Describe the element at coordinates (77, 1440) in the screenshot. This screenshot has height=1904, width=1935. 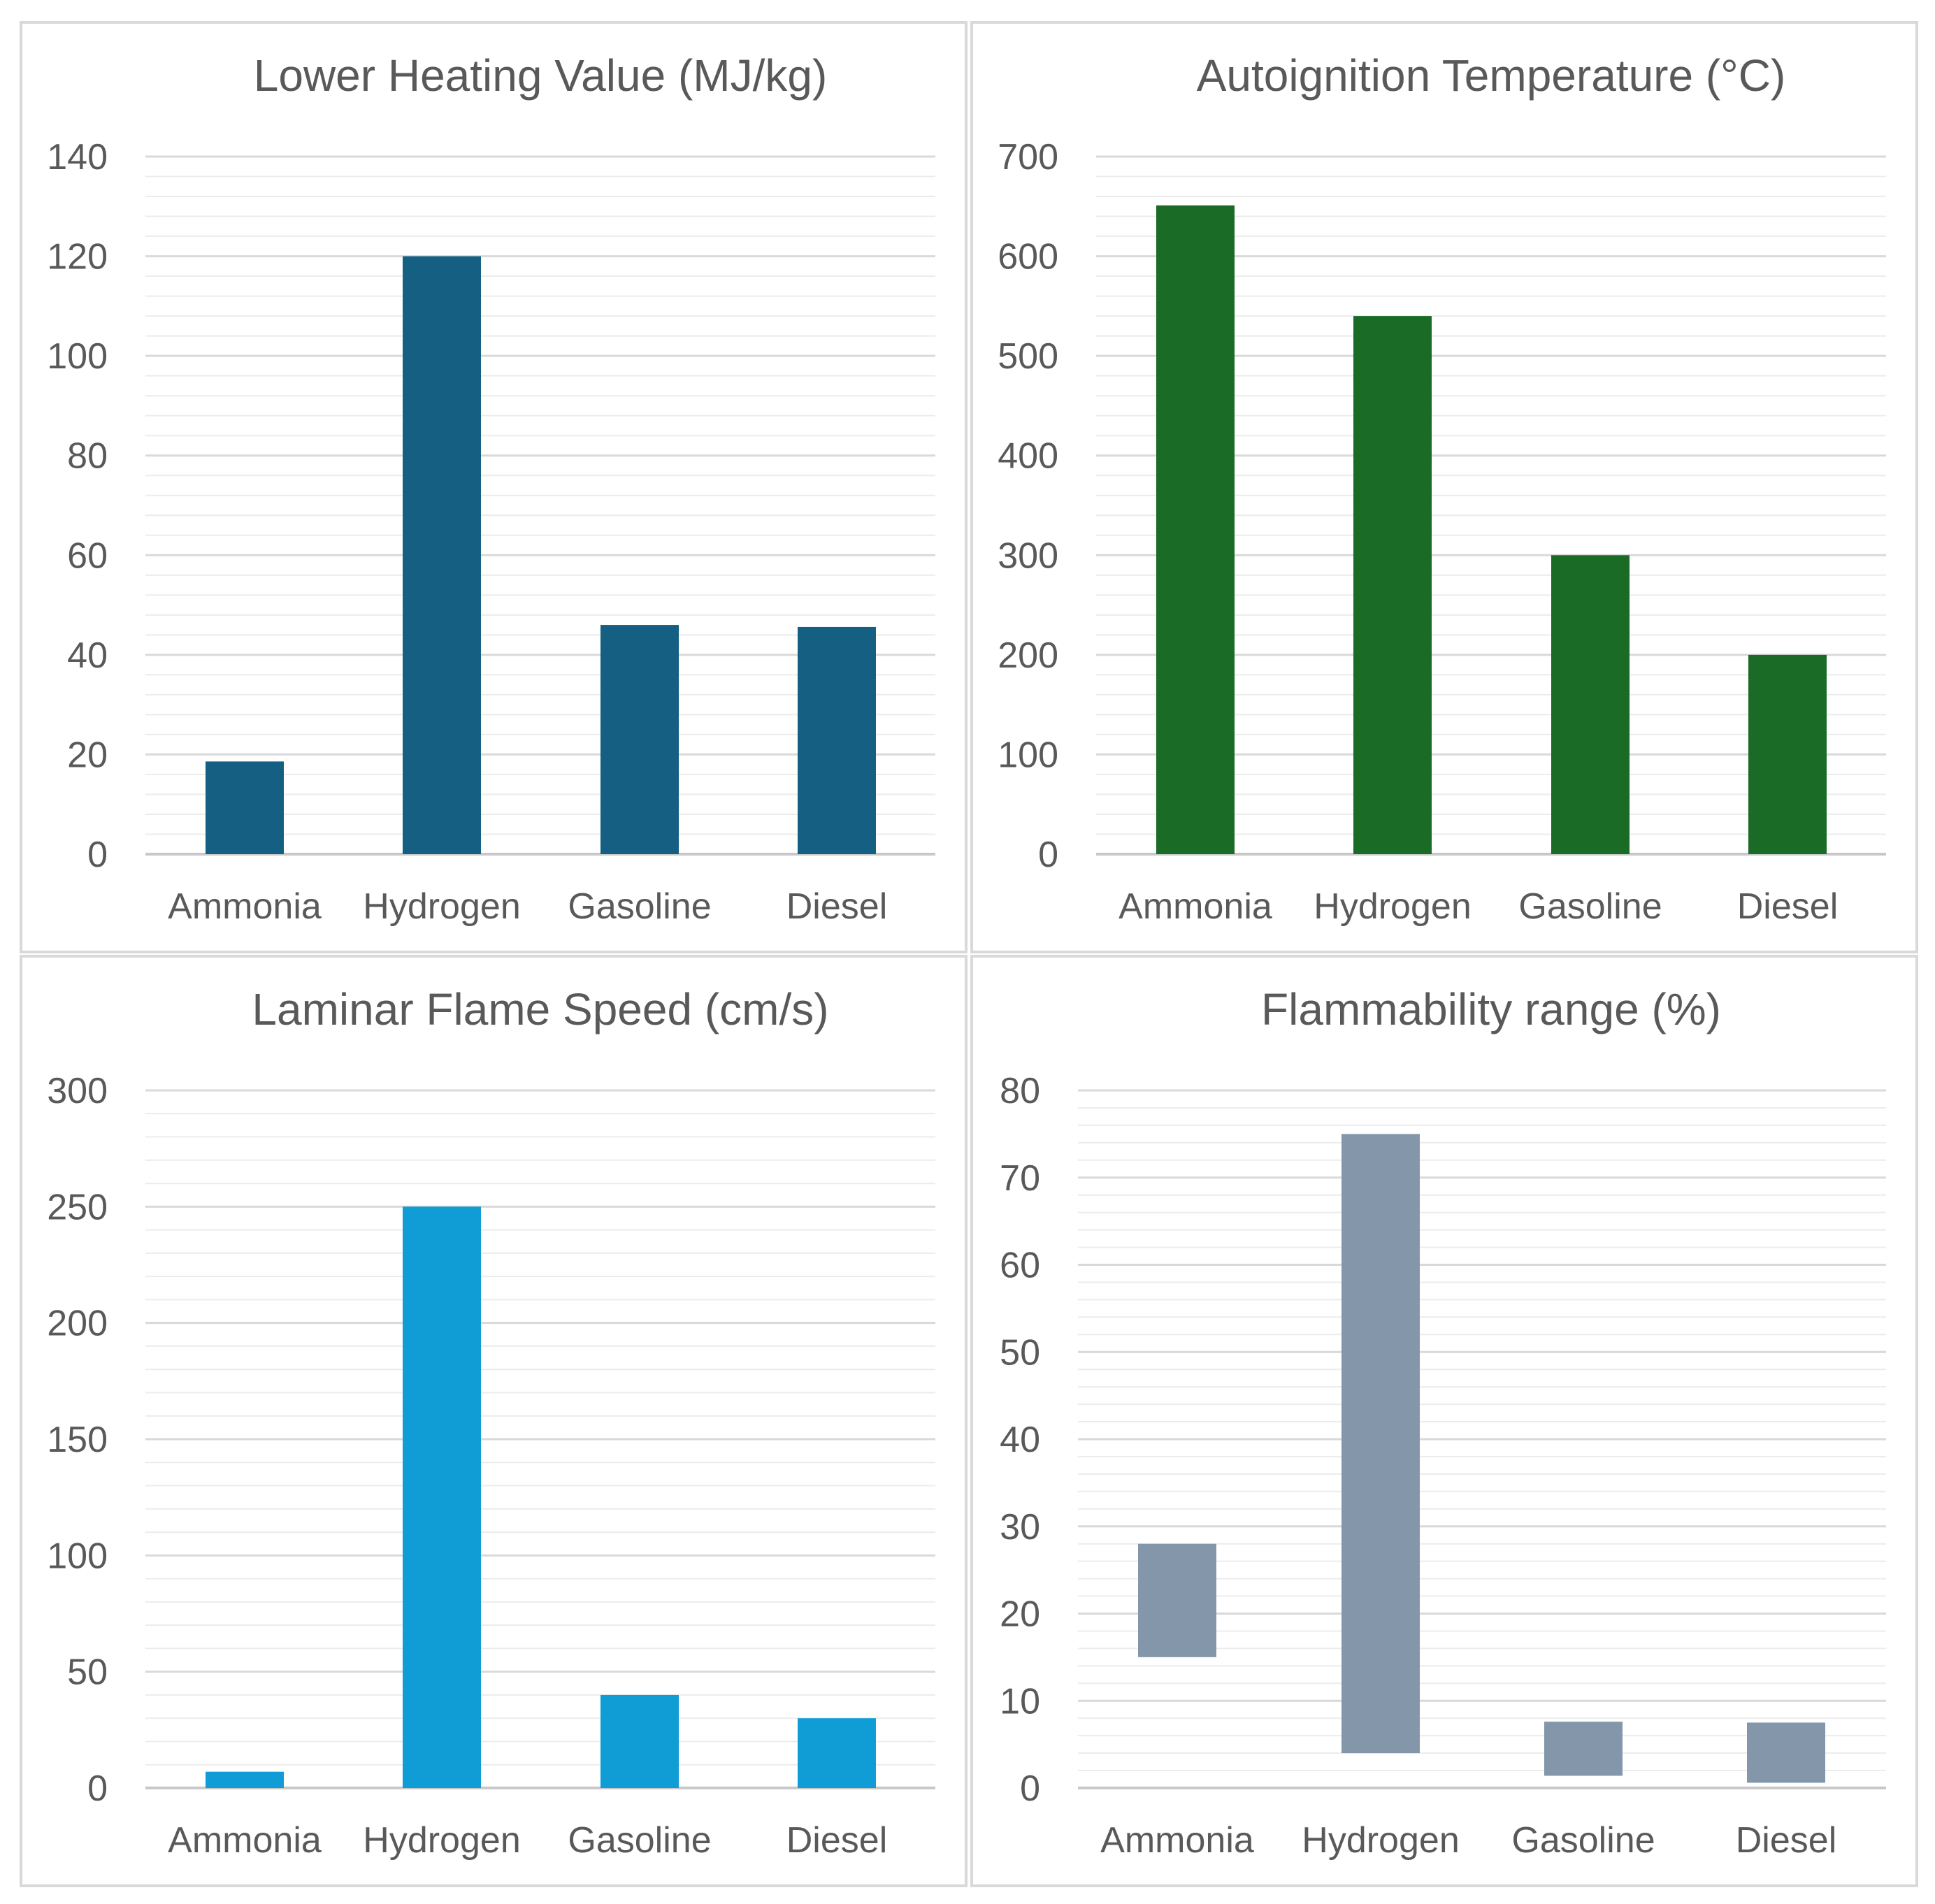
I see `y-tick-label: 150` at that location.